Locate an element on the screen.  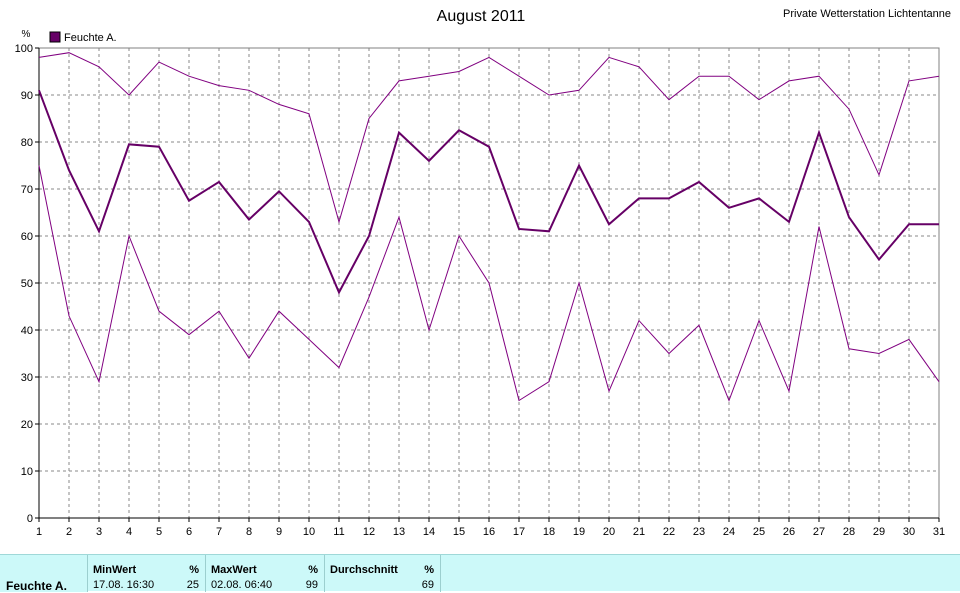
y-tick-label: 30 is located at coordinates (27, 378).